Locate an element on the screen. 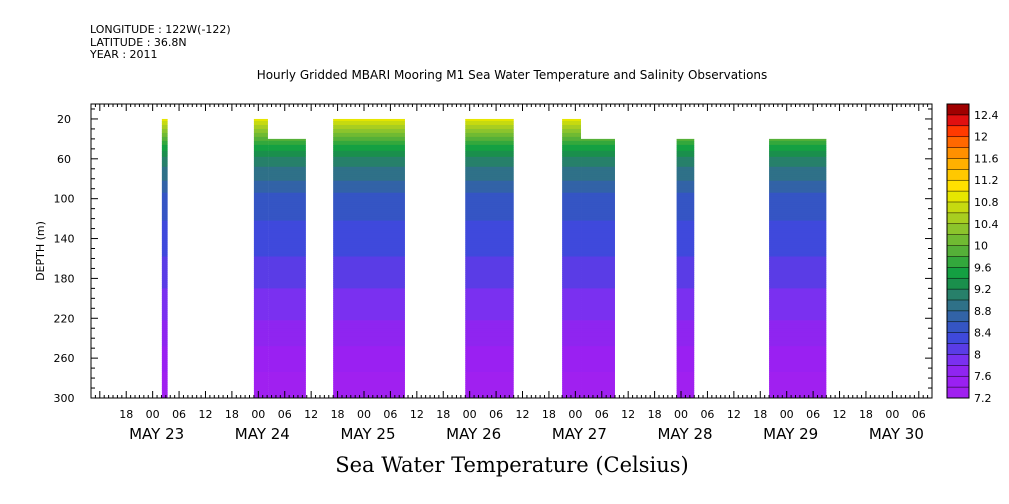  x-tick-label: 18 is located at coordinates (338, 414).